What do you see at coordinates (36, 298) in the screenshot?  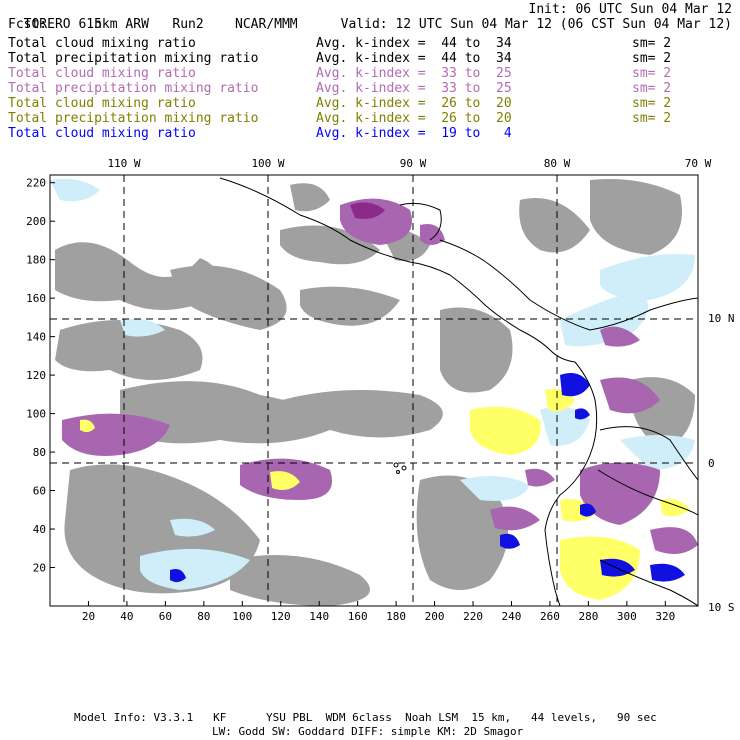 I see `y-tick-label: 160` at bounding box center [36, 298].